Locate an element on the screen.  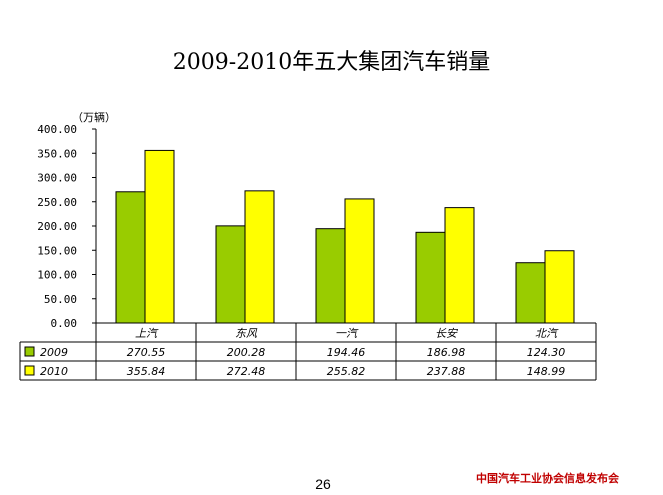
data-cell-value: 355.84 is located at coordinates (146, 371).